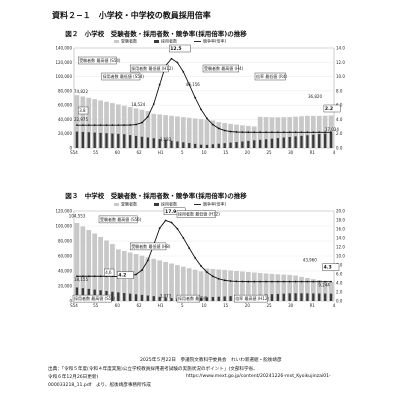 The width and height of the screenshot is (400, 400). What do you see at coordinates (291, 152) in the screenshot?
I see `x-tick-label: 30` at bounding box center [291, 152].